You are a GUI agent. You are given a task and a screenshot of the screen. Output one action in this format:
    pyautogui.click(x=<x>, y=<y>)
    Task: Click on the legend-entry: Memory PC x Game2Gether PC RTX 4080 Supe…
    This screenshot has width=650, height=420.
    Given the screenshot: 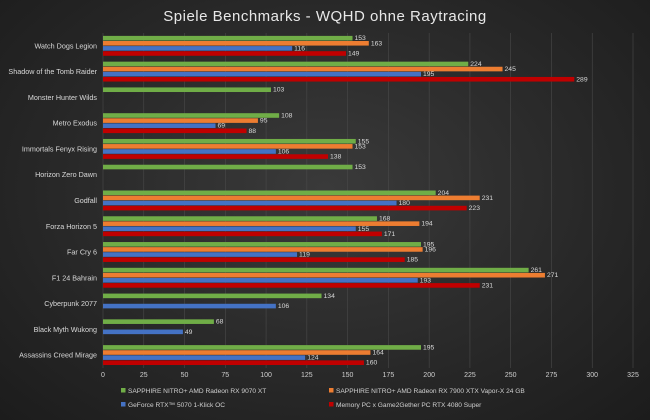 What is the action you would take?
    pyautogui.click(x=409, y=405)
    